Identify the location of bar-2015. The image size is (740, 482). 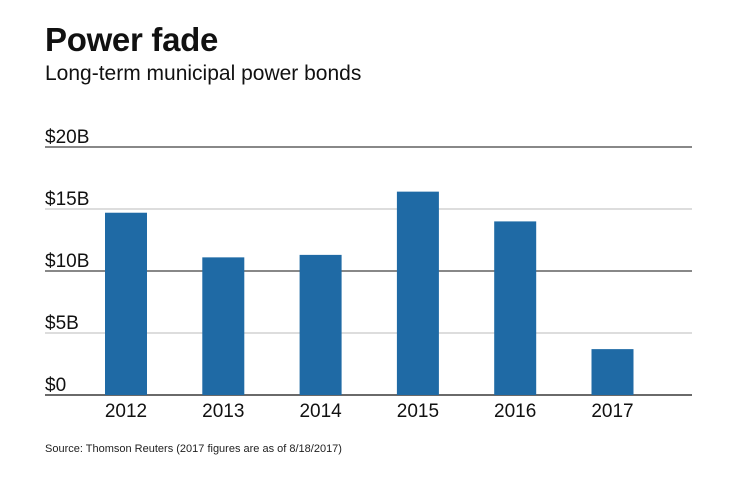
(417, 293).